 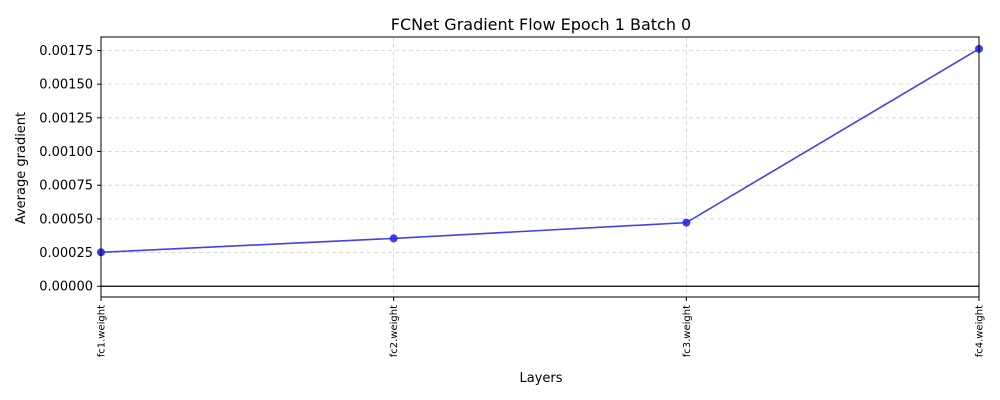 What do you see at coordinates (66, 186) in the screenshot?
I see `y-tick-label: 0.00075` at bounding box center [66, 186].